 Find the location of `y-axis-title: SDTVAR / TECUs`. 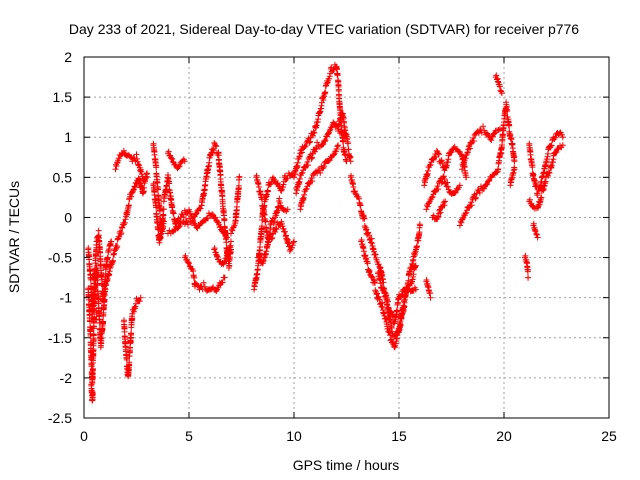

y-axis-title: SDTVAR / TECUs is located at coordinates (14, 237).